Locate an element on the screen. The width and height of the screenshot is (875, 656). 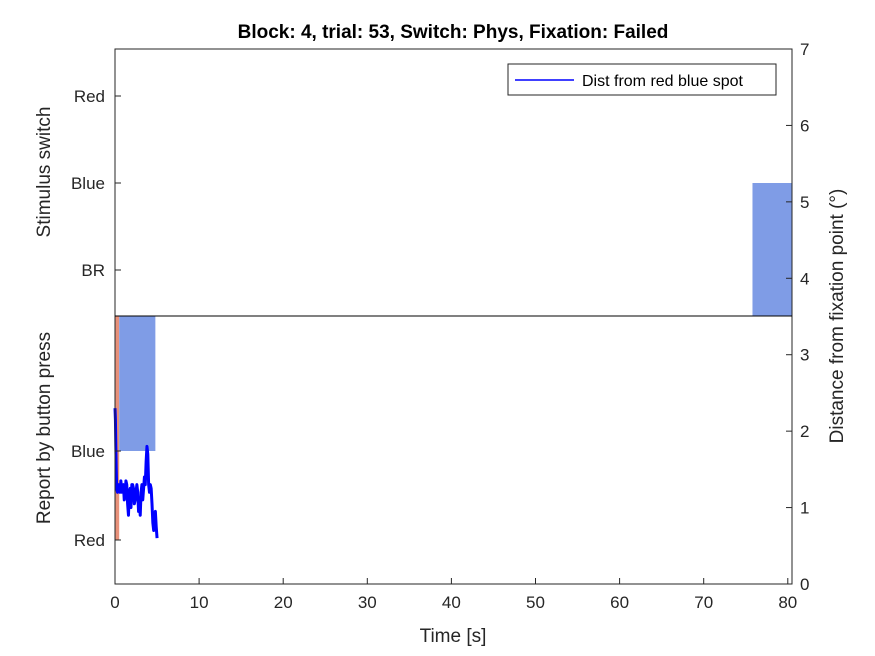
legend-entry: Dist from red blue spot is located at coordinates (663, 81).